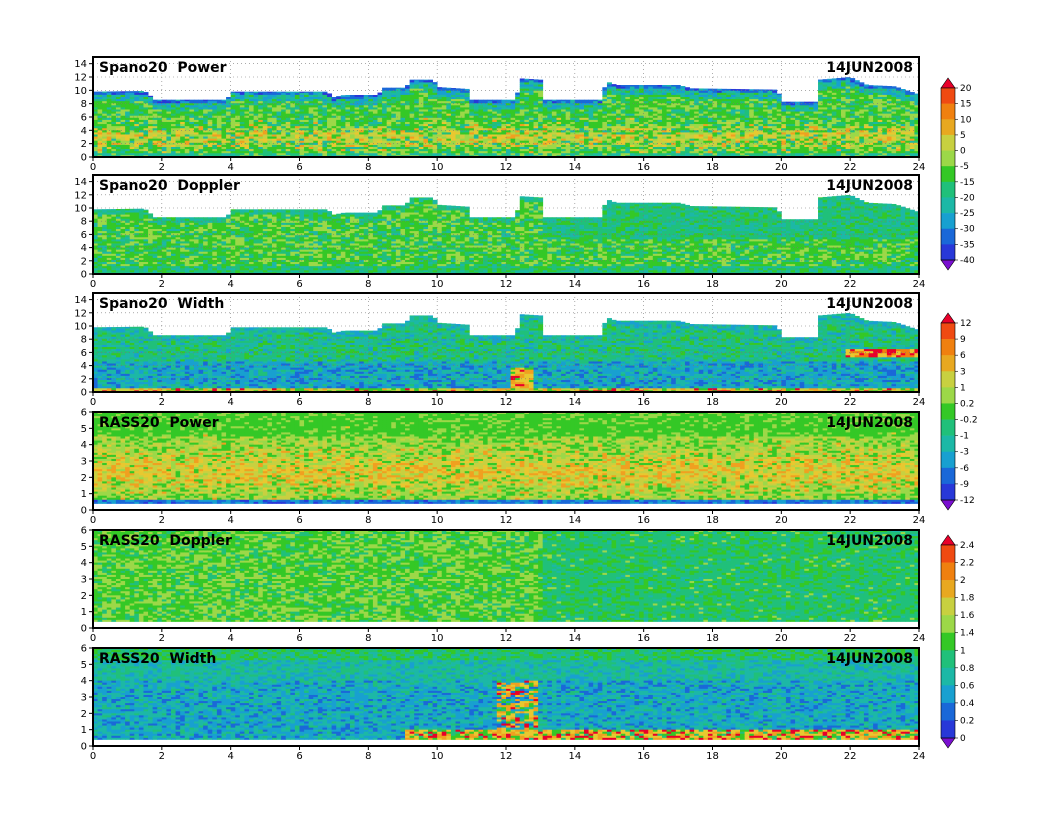 The image size is (1056, 816). I want to click on x-tick-label: 10, so click(437, 167).